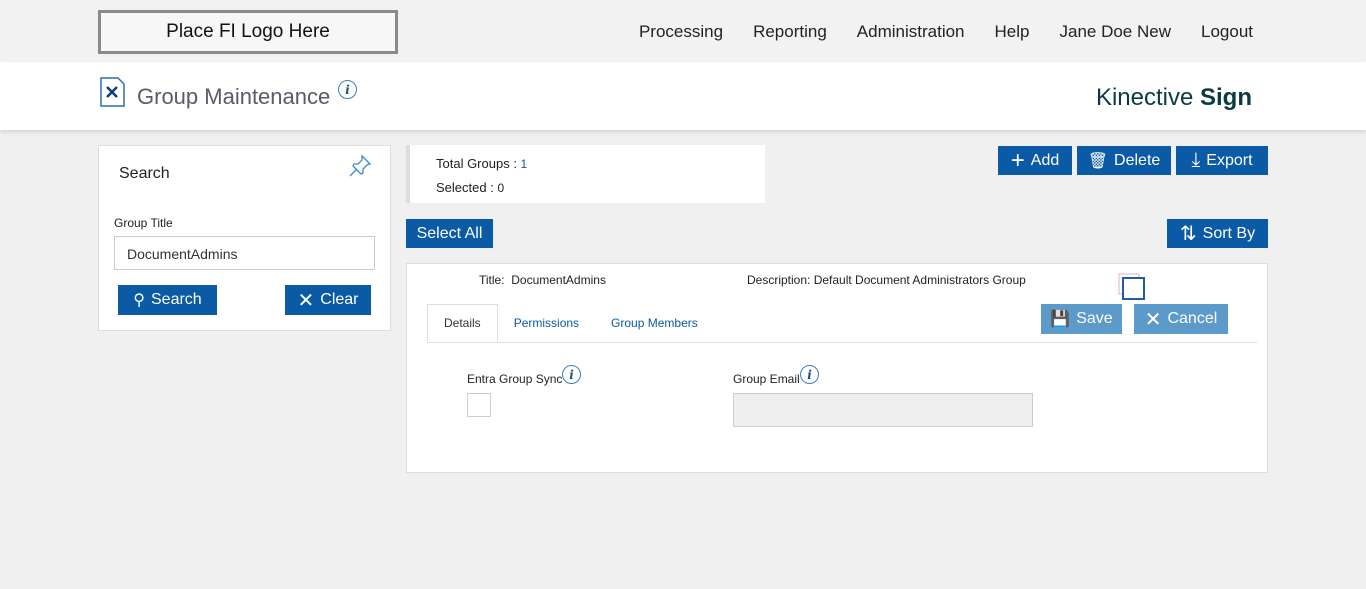  Describe the element at coordinates (1181, 319) in the screenshot. I see `cancel-button: ✕ Cancel` at that location.